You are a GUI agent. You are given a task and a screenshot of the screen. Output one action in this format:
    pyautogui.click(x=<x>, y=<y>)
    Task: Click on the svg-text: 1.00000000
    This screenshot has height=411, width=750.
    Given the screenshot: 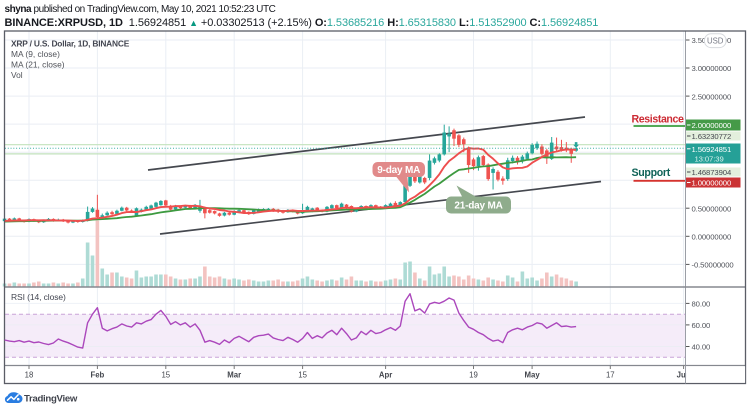 What is the action you would take?
    pyautogui.click(x=712, y=182)
    